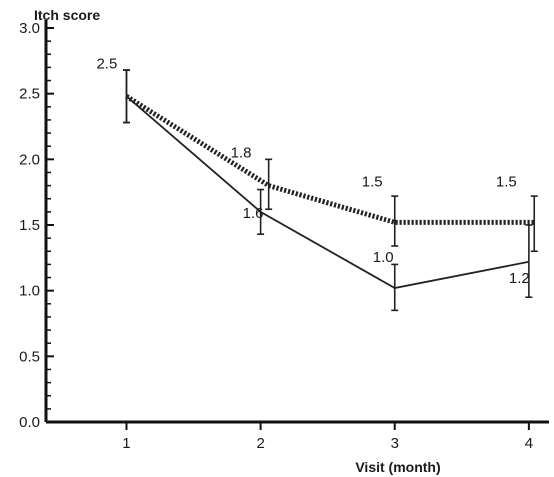 The image size is (554, 477). I want to click on data-label: 1.6, so click(253, 213).